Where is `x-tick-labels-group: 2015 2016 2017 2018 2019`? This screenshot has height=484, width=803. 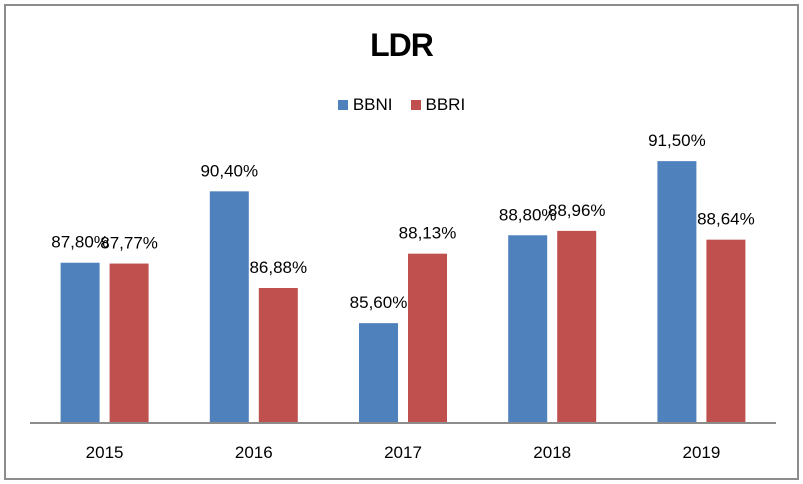
x-tick-labels-group: 2015 2016 2017 2018 2019 is located at coordinates (403, 452).